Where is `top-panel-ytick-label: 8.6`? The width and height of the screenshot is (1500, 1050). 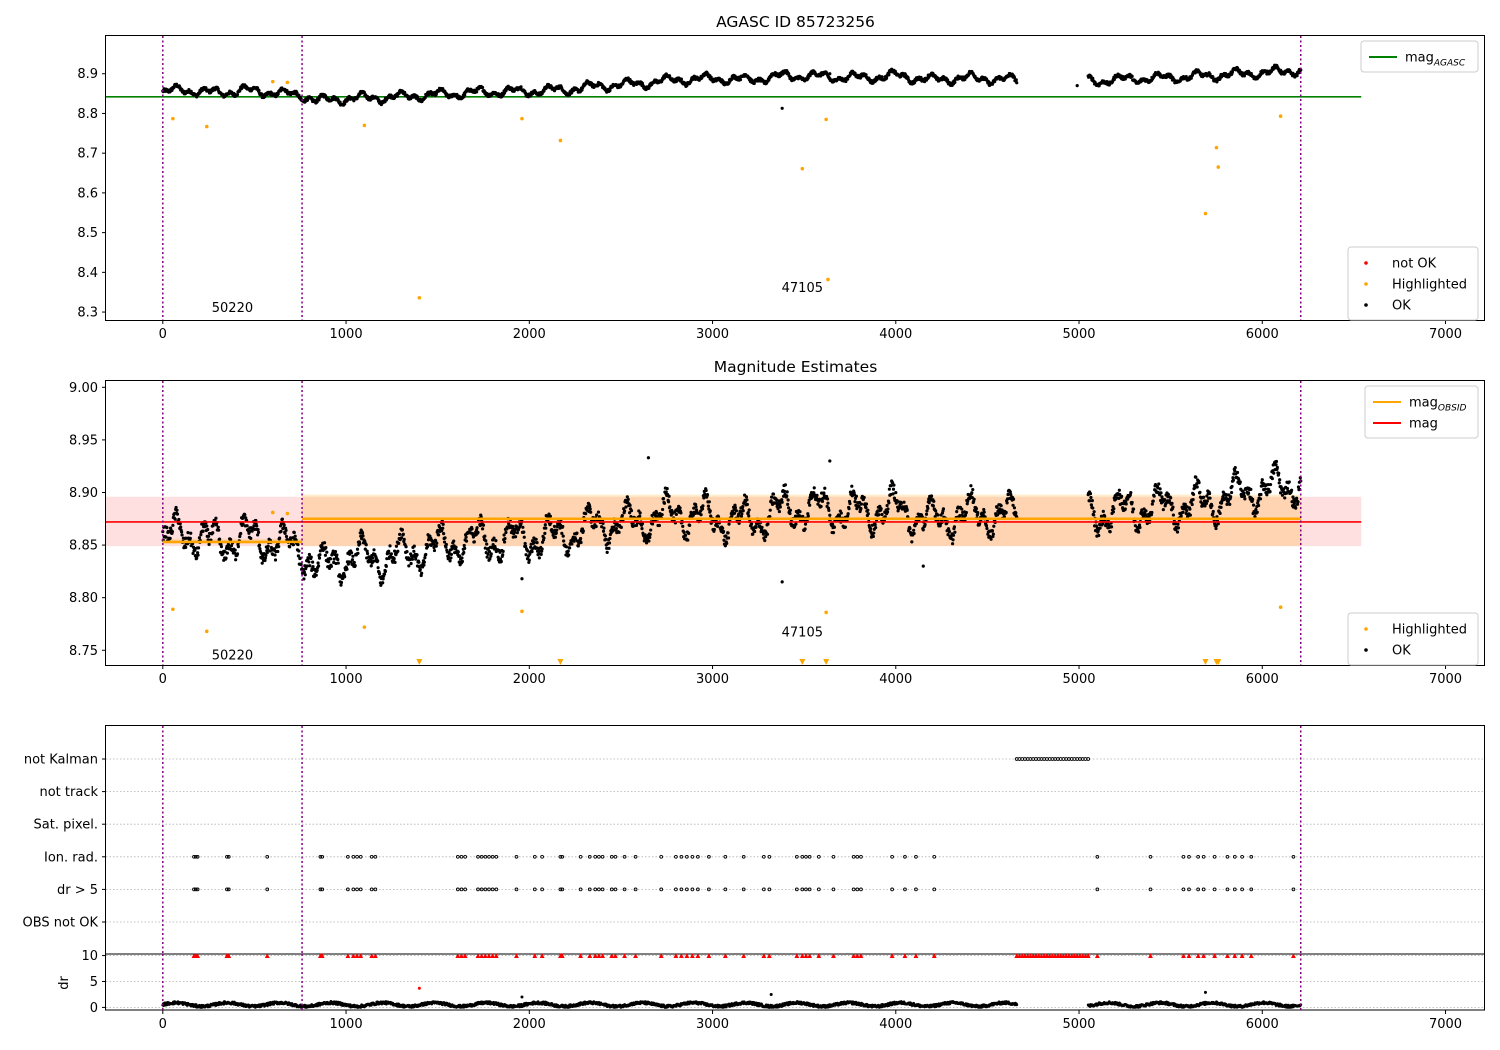
top-panel-ytick-label: 8.6 is located at coordinates (87, 193).